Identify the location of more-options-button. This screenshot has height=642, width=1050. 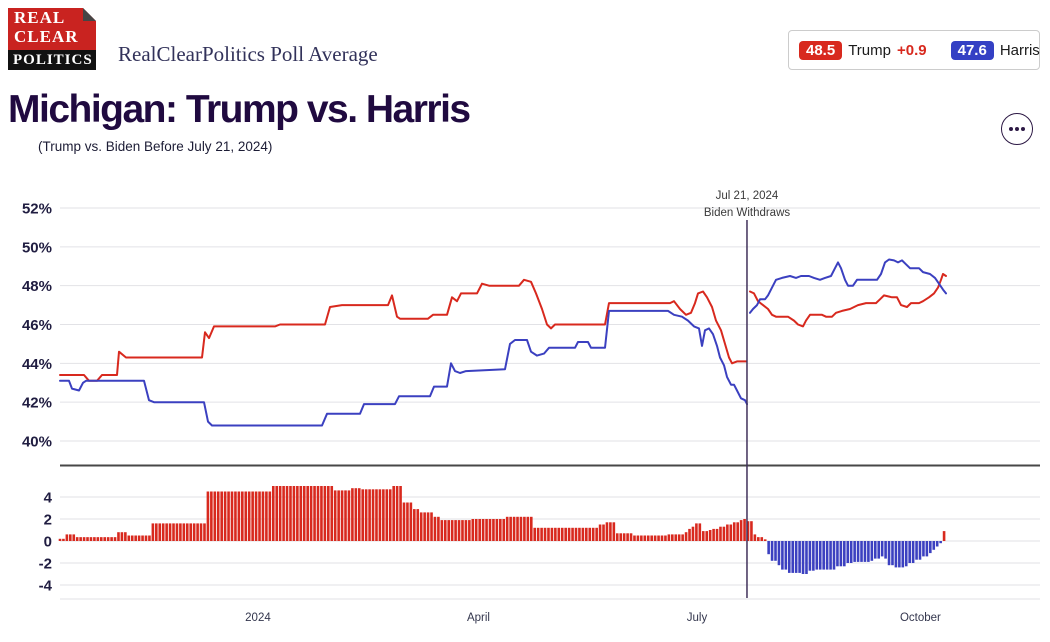
(1017, 129).